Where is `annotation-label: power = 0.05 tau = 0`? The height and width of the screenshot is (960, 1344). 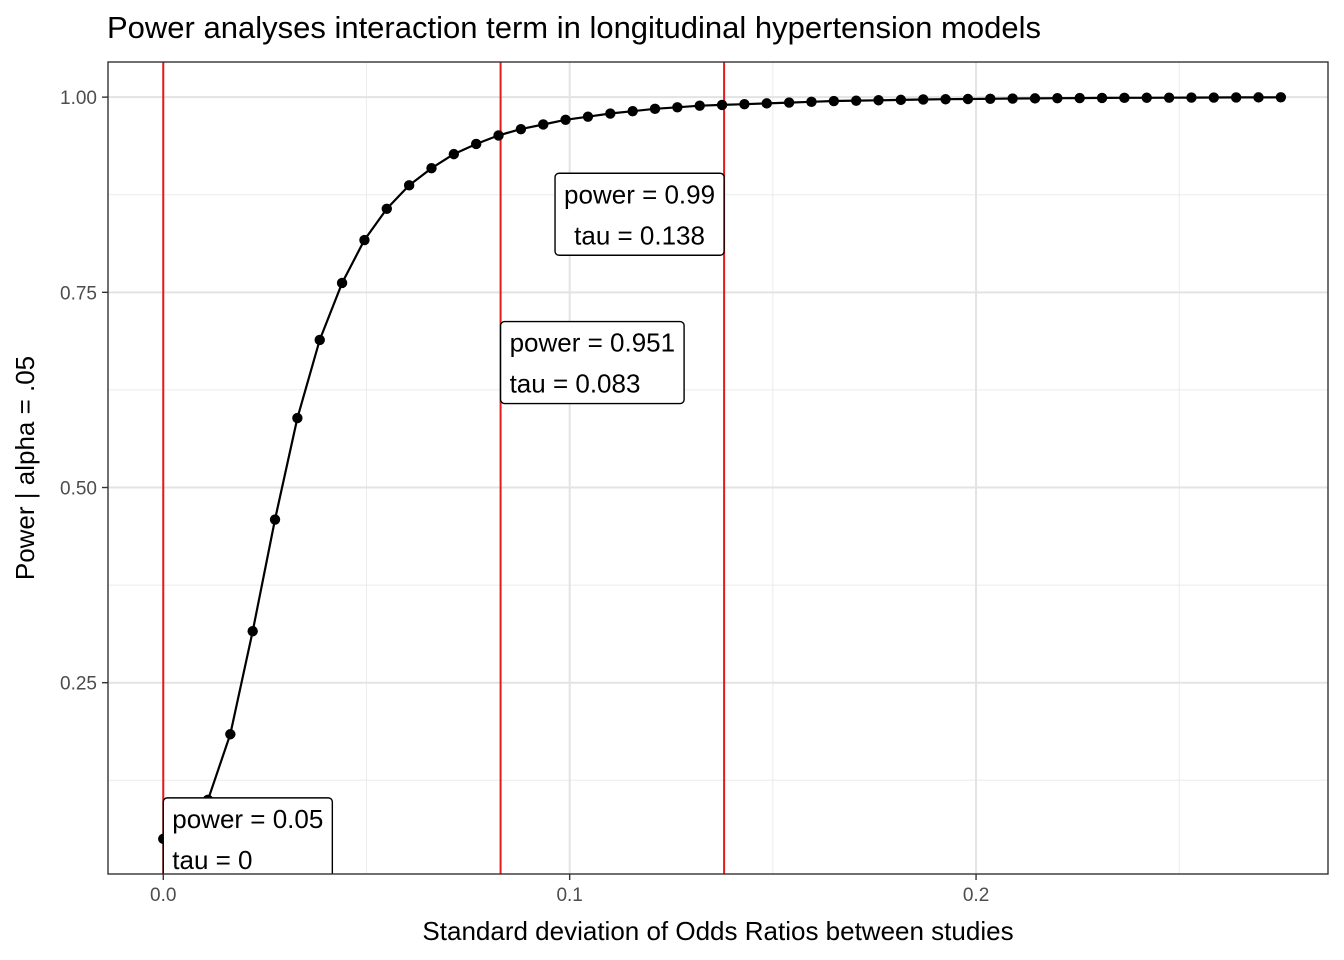 annotation-label: power = 0.05 tau = 0 is located at coordinates (248, 836).